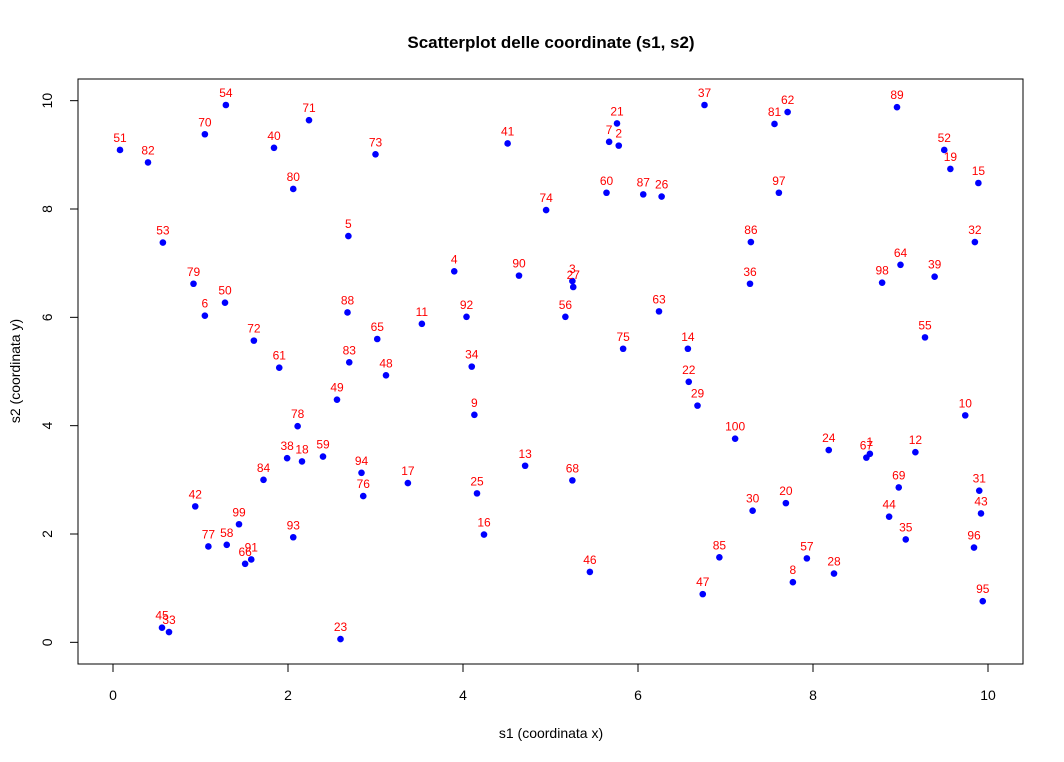 The height and width of the screenshot is (762, 1064). I want to click on point-label: 51, so click(120, 138).